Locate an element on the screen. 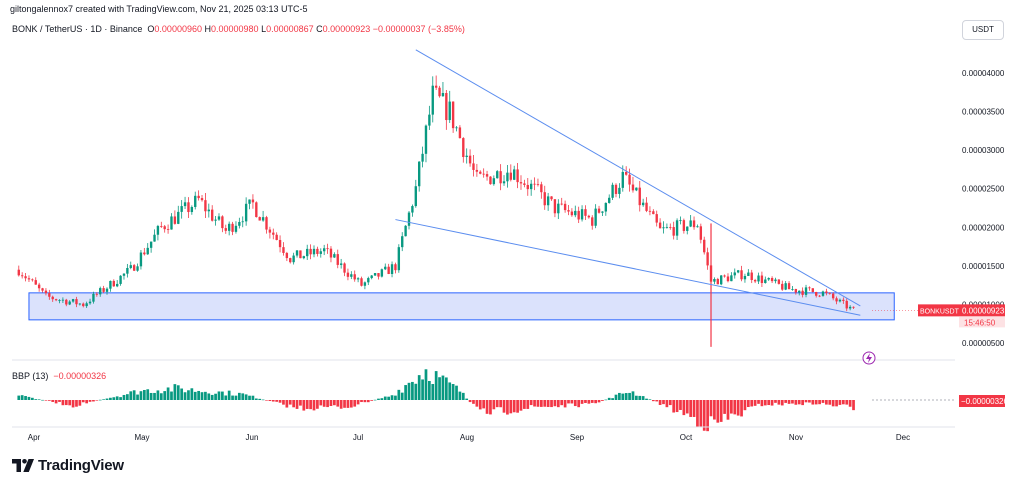  symbol-title: BONK / TetherUS · 1D · Binance is located at coordinates (77, 29).